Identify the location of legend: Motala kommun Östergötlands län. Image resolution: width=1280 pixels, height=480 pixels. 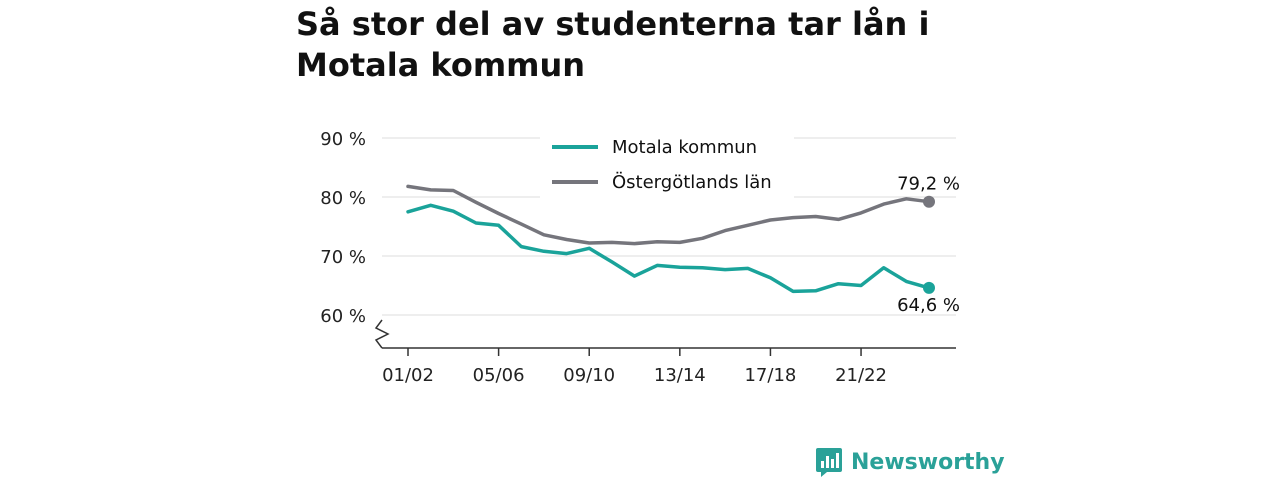
(667, 164).